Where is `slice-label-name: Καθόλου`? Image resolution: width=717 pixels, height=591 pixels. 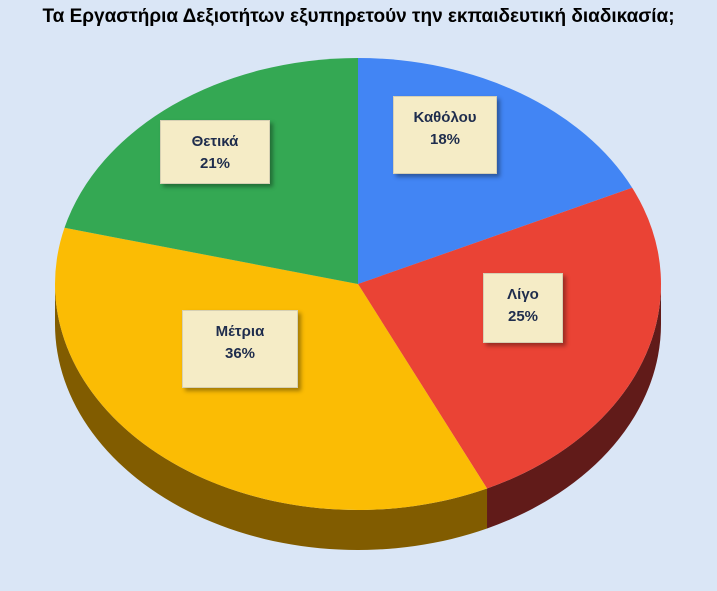
slice-label-name: Καθόλου is located at coordinates (445, 117).